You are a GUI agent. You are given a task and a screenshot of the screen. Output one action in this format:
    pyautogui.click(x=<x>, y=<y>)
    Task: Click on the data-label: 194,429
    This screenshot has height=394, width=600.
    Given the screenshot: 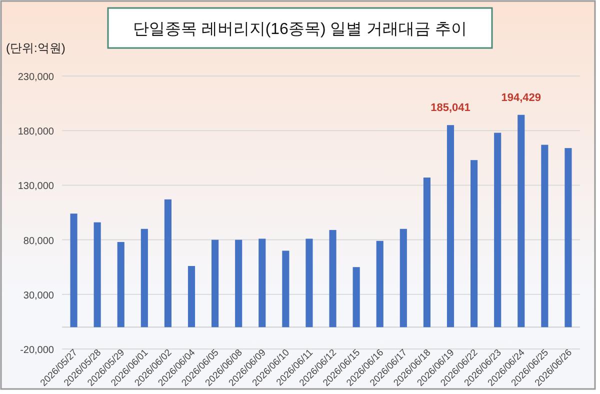 What is the action you would take?
    pyautogui.click(x=521, y=98)
    